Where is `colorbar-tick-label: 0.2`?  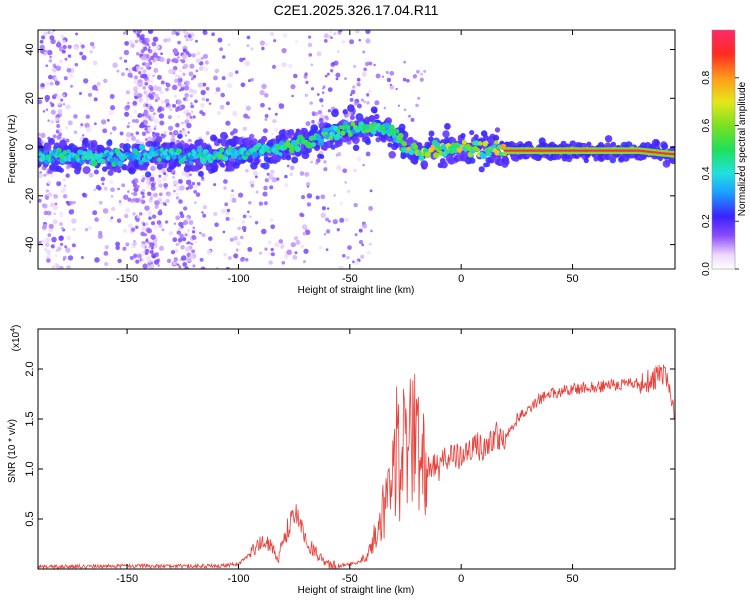
colorbar-tick-label: 0.2 is located at coordinates (706, 221).